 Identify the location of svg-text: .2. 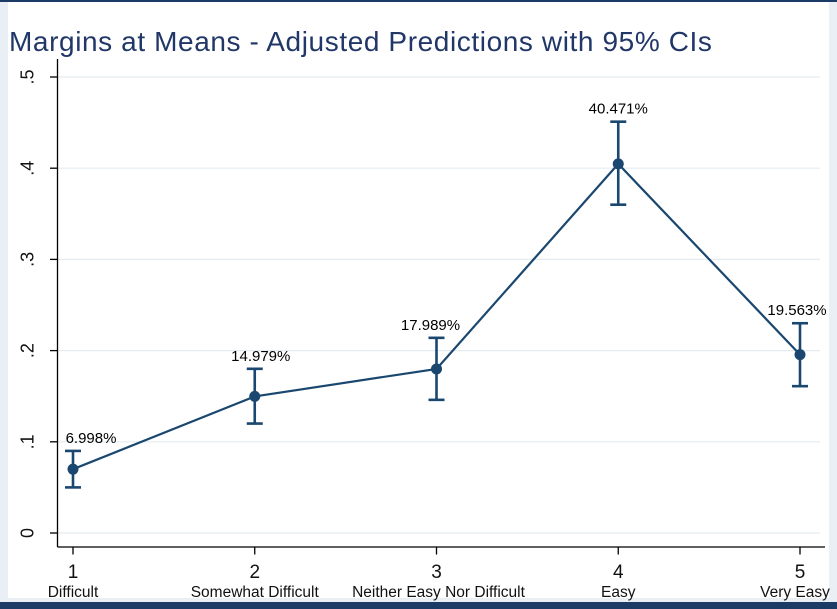
(27, 350).